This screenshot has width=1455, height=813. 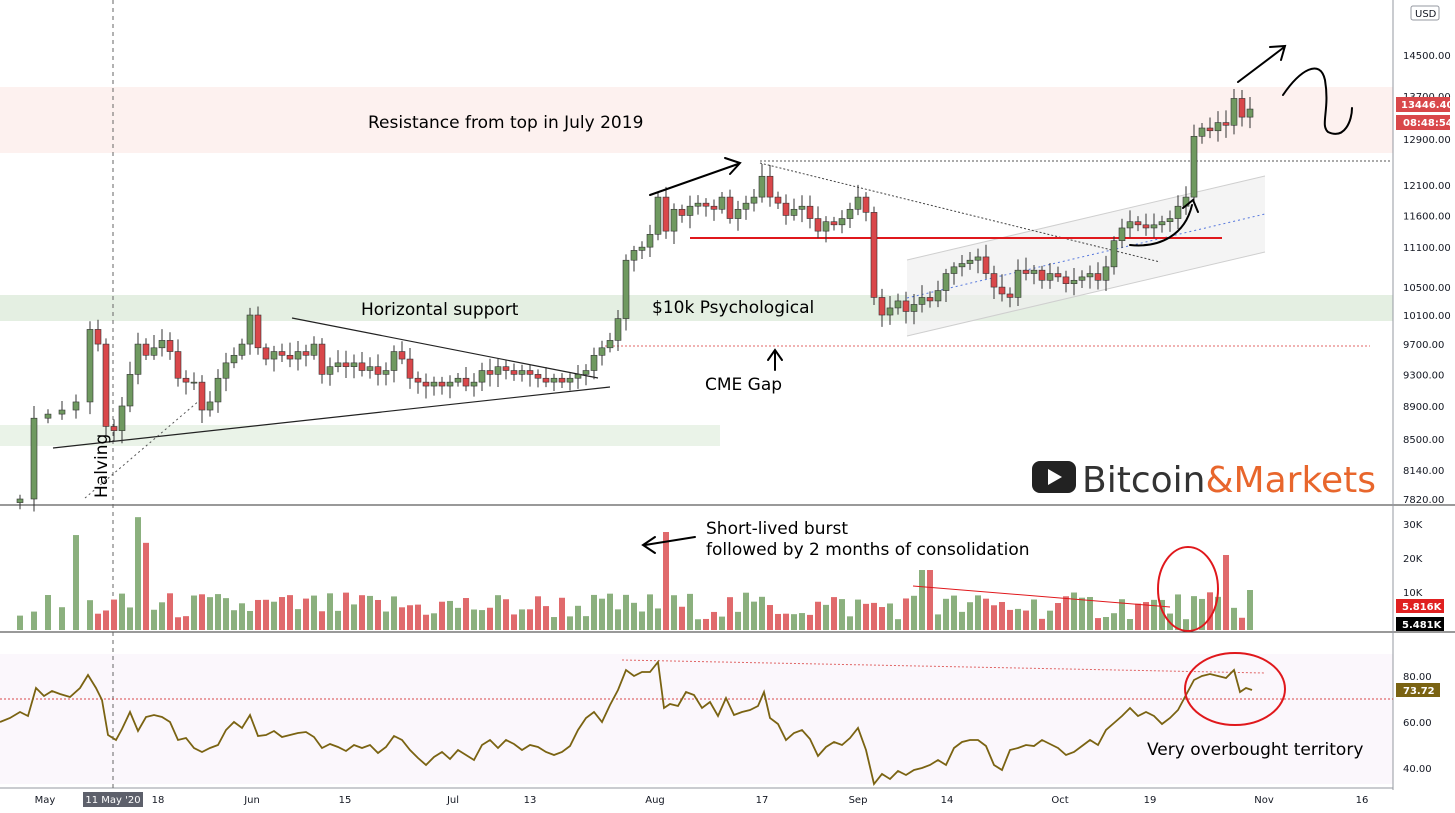 What do you see at coordinates (1423, 104) in the screenshot?
I see `last-price-badge` at bounding box center [1423, 104].